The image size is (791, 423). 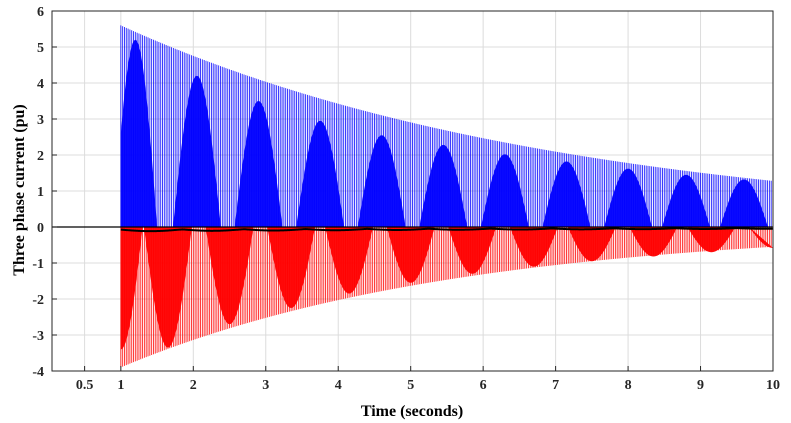 I want to click on y-tick-label-5: 1, so click(x=40, y=192).